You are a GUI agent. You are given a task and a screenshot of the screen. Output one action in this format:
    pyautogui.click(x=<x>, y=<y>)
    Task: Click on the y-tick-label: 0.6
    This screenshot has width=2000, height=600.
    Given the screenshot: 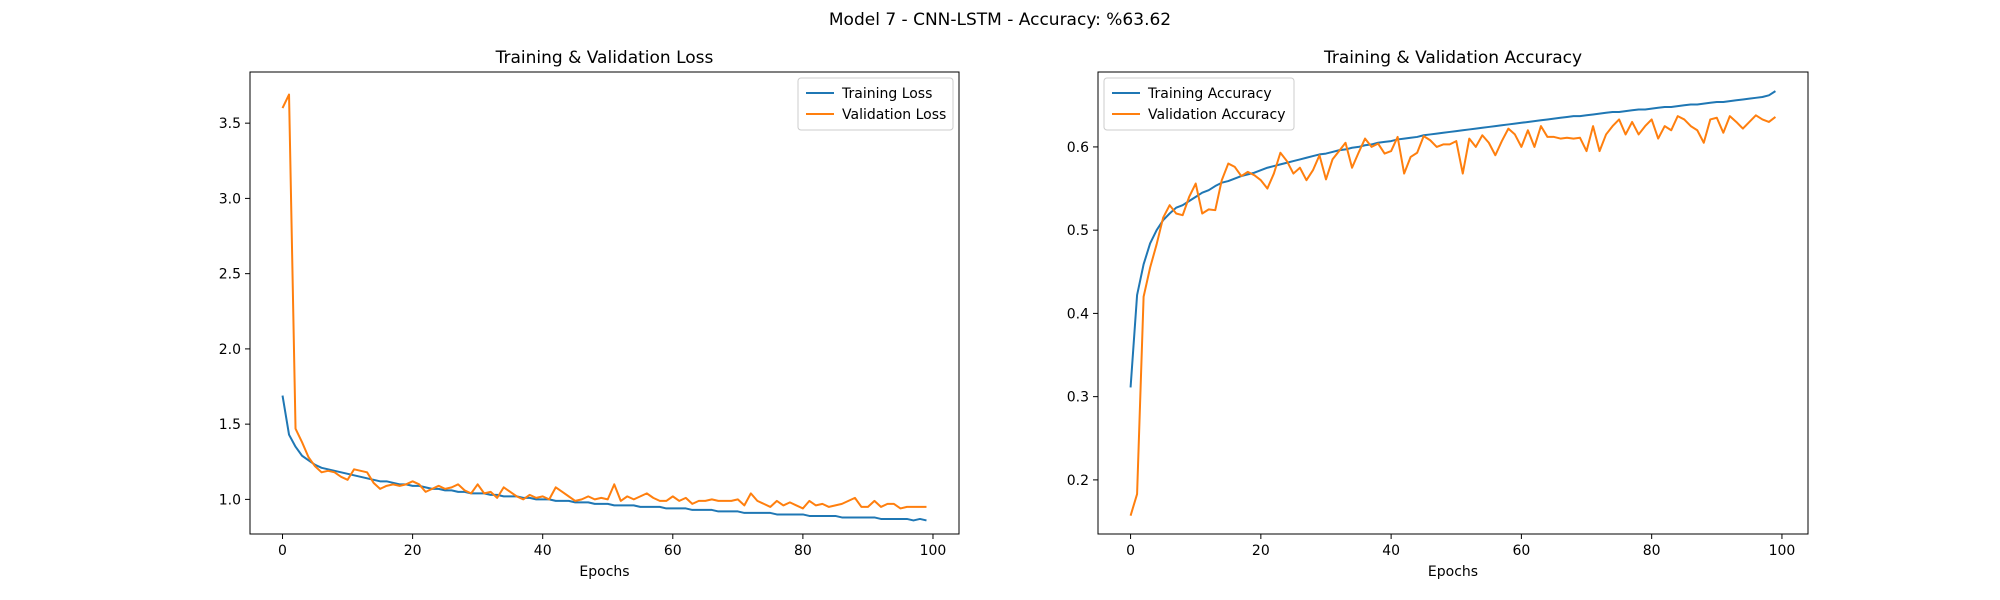 What is the action you would take?
    pyautogui.click(x=1078, y=148)
    